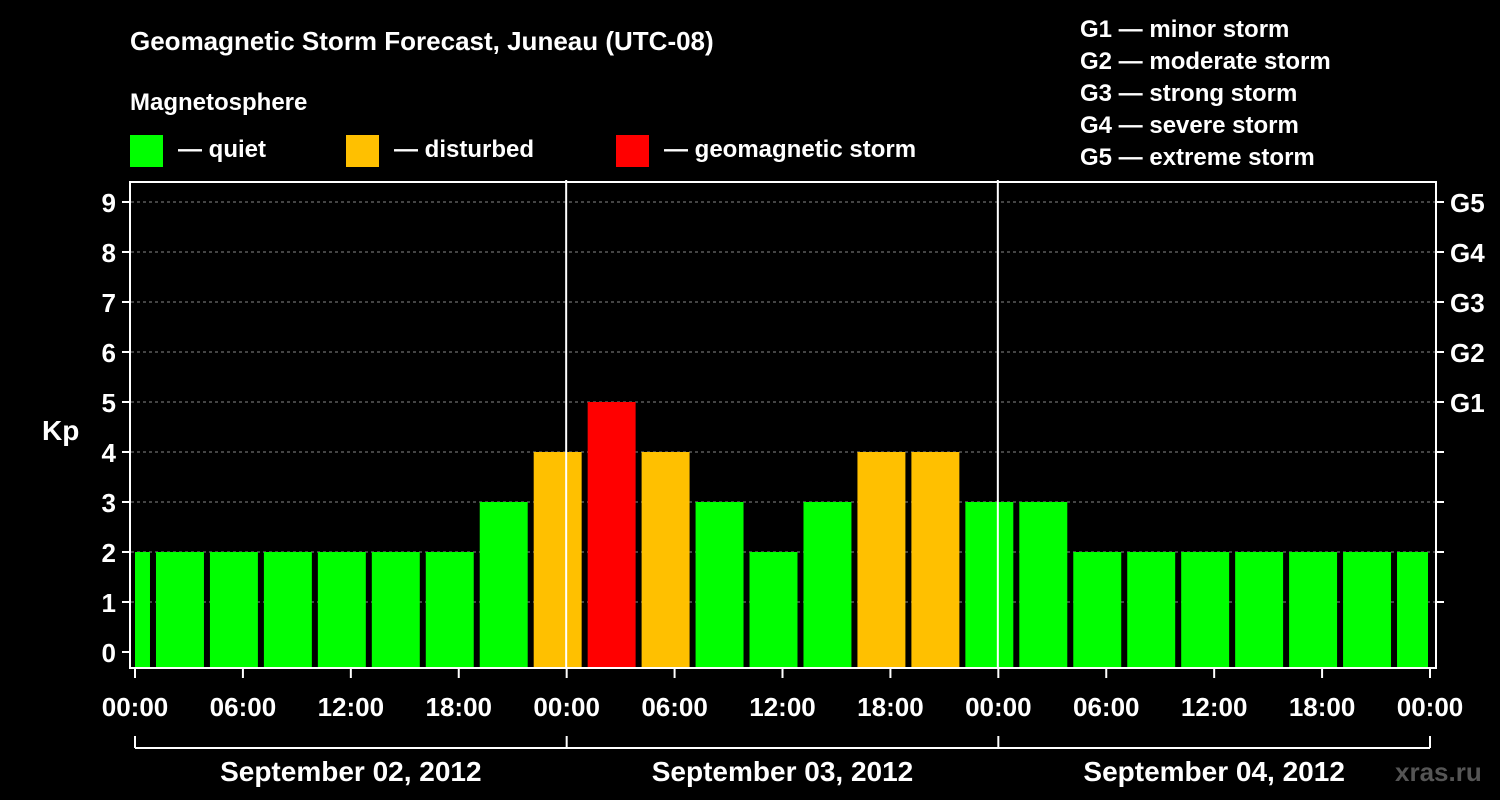 This screenshot has width=1500, height=800. Describe the element at coordinates (109, 453) in the screenshot. I see `y-tick-label: 4` at that location.